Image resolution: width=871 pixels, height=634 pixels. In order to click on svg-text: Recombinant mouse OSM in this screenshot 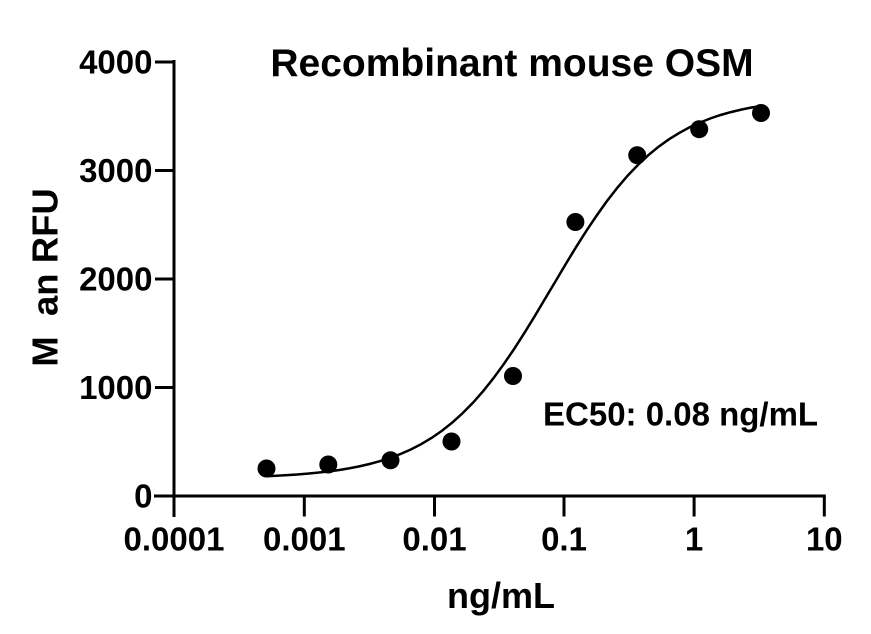, I will do `click(511, 63)`.